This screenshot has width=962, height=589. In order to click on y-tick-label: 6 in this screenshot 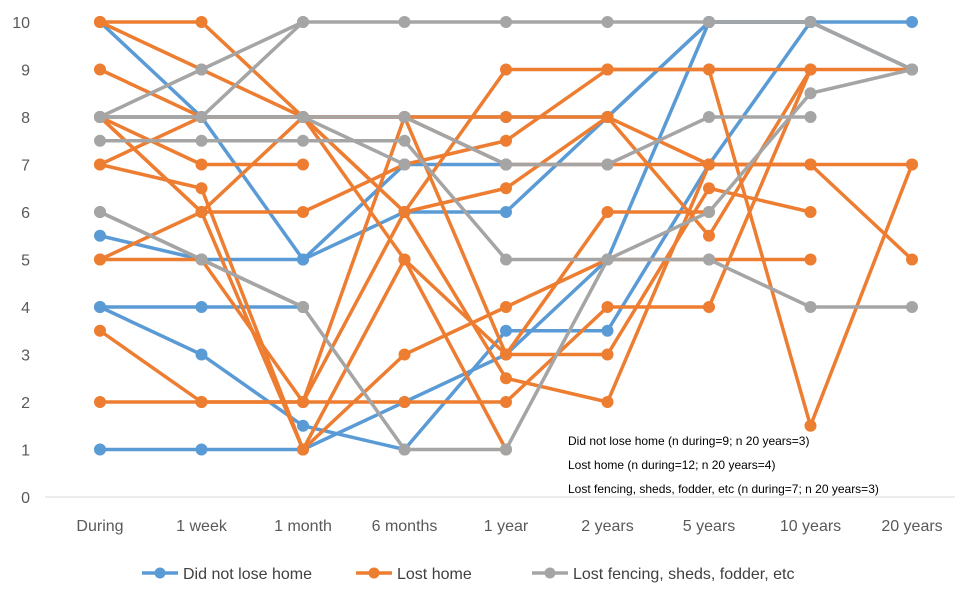, I will do `click(25, 213)`.